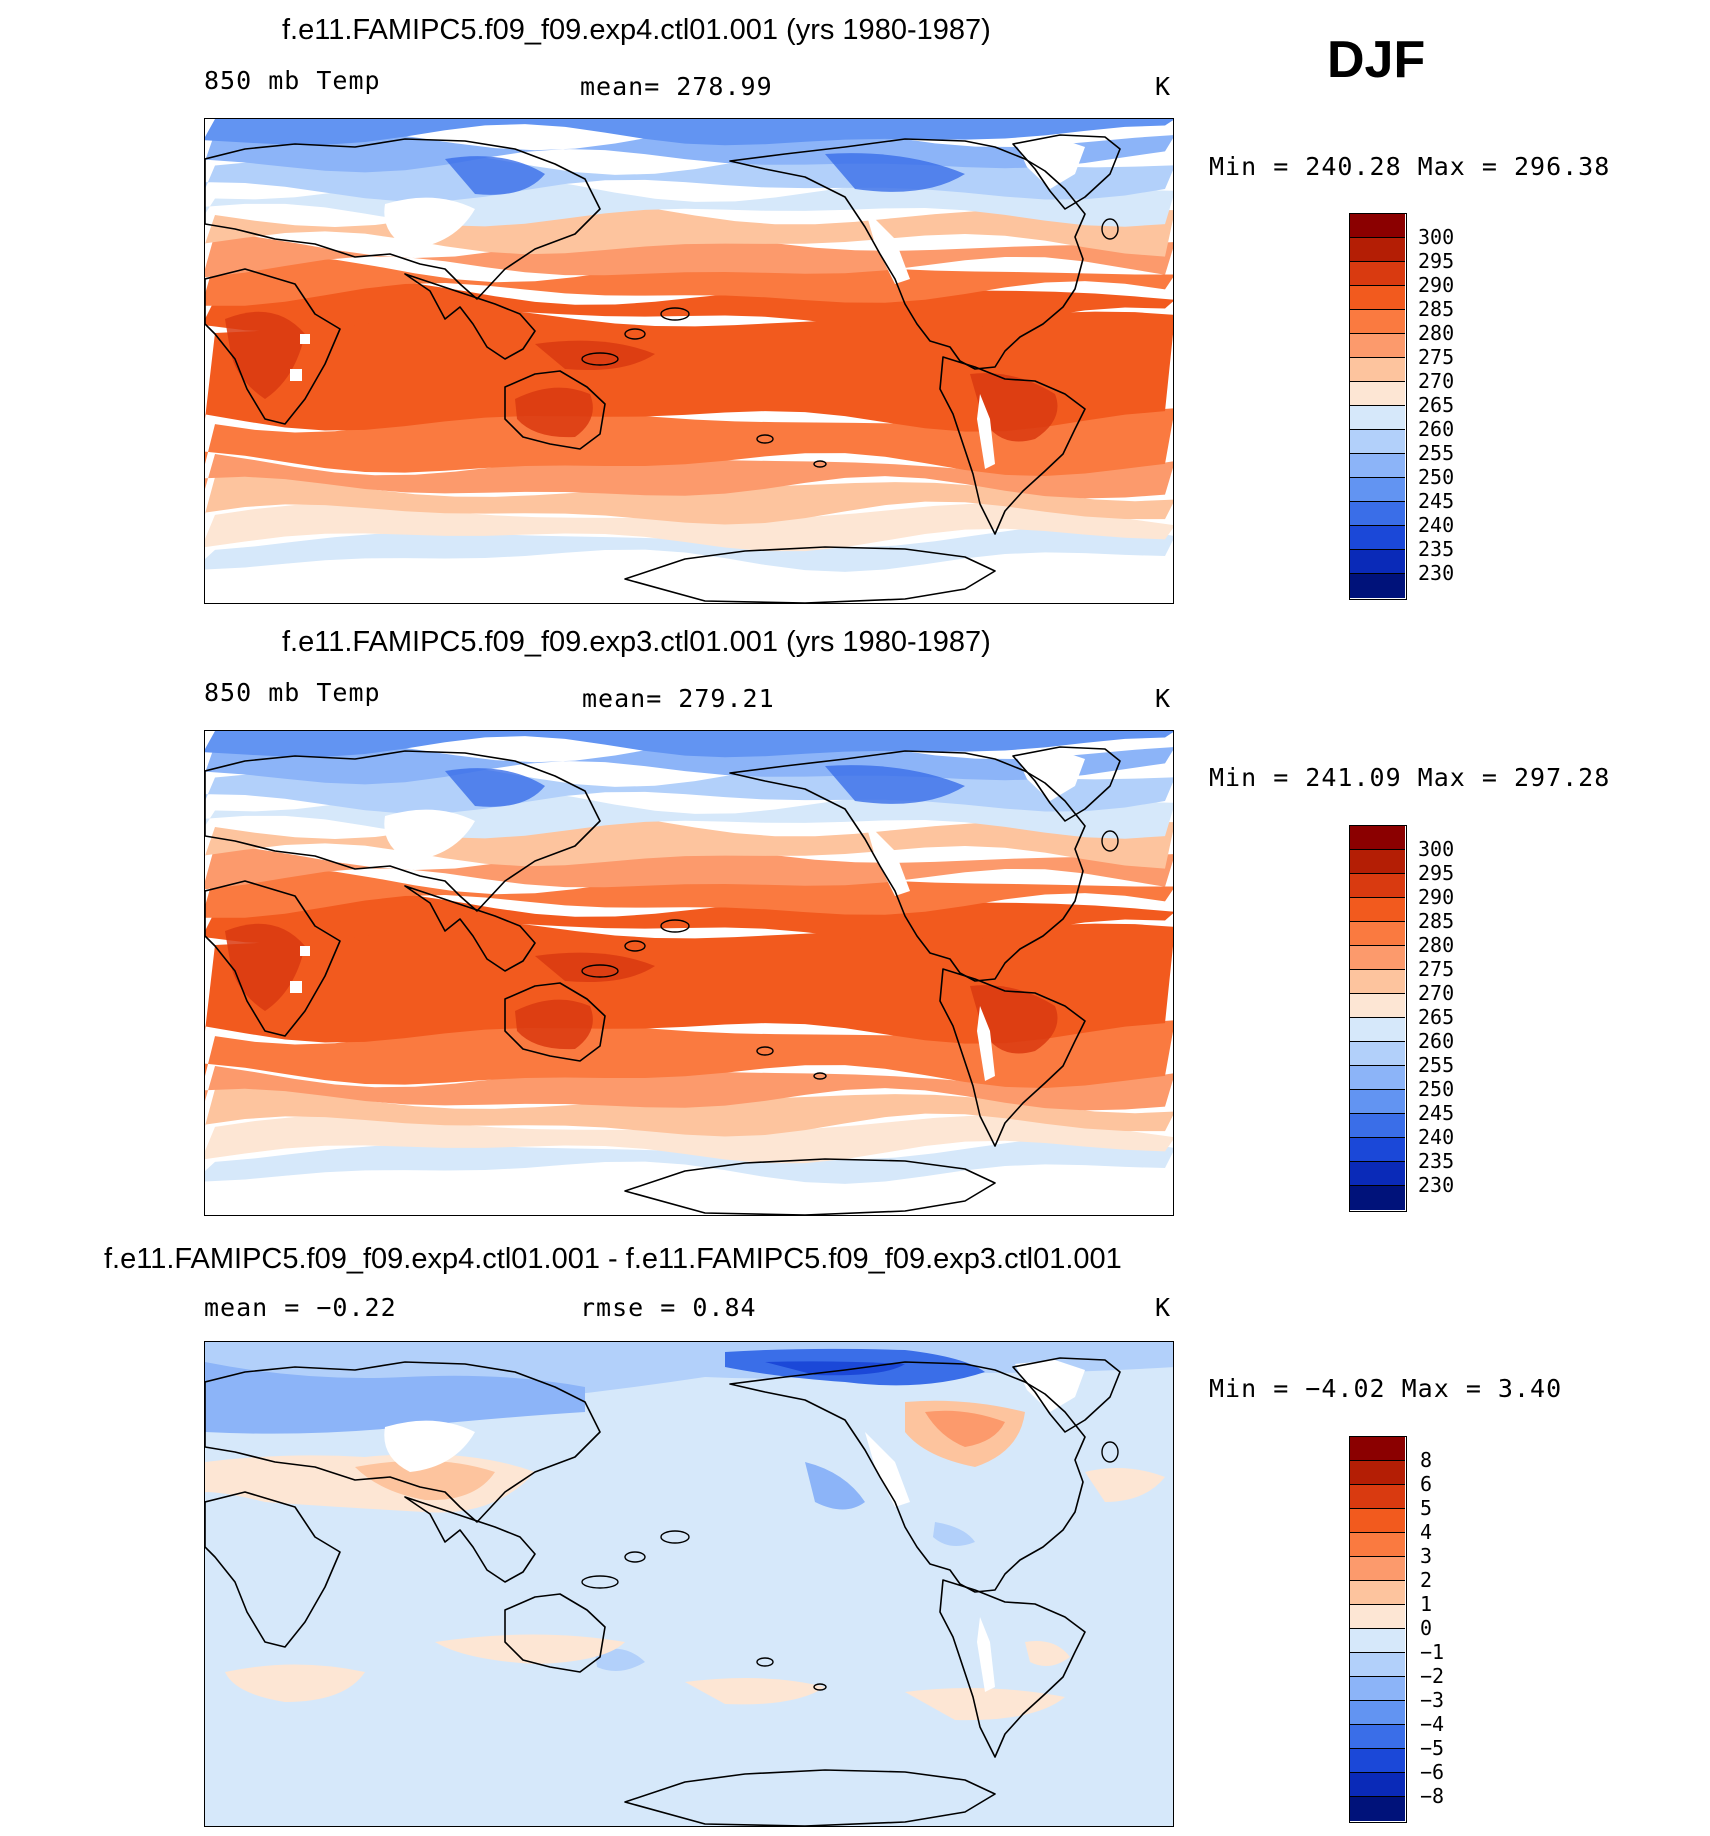 This screenshot has height=1836, width=1710. What do you see at coordinates (1436, 1185) in the screenshot?
I see `colorbar-tick-label: 230` at bounding box center [1436, 1185].